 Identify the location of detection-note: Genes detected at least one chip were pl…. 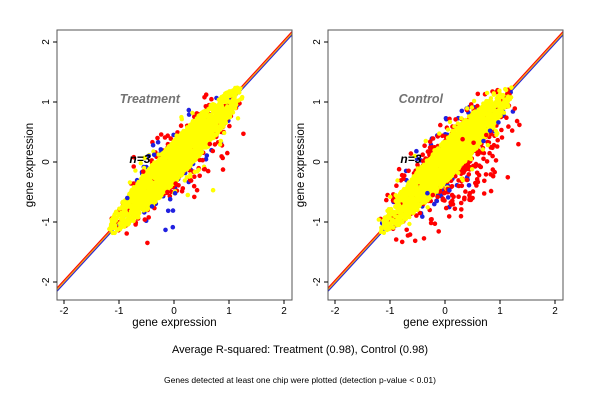
(300, 380).